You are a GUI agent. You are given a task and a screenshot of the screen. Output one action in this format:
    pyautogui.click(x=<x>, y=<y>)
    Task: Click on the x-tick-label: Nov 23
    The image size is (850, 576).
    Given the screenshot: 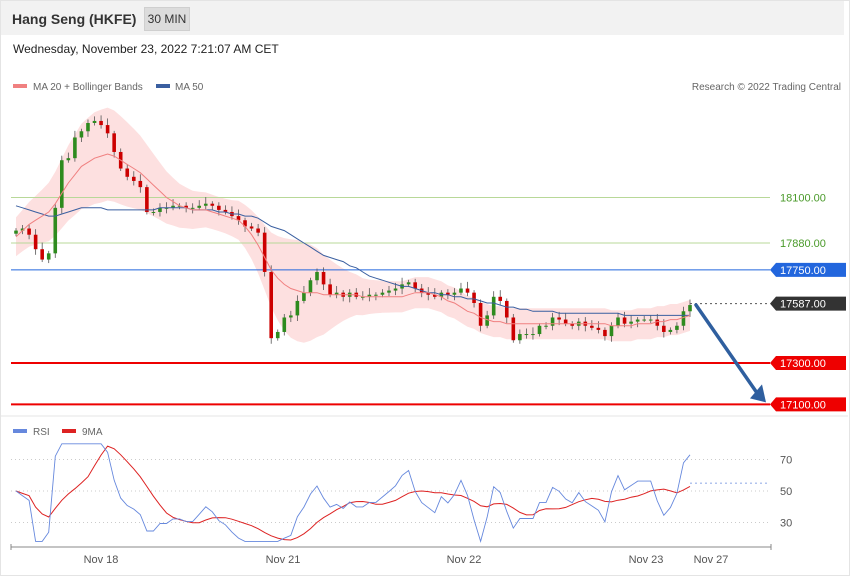 What is the action you would take?
    pyautogui.click(x=646, y=560)
    